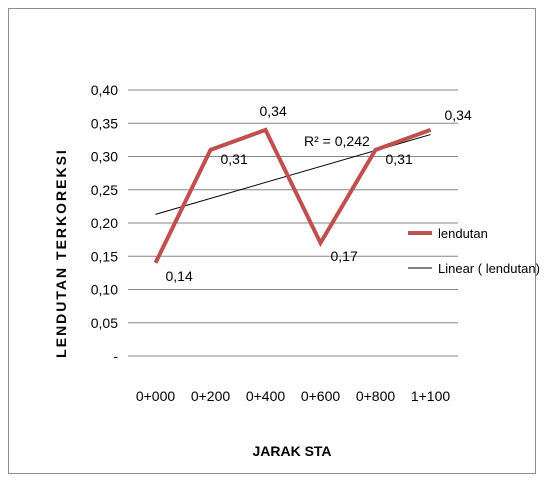 The image size is (544, 482). Describe the element at coordinates (344, 256) in the screenshot. I see `data-label: 0,17` at that location.